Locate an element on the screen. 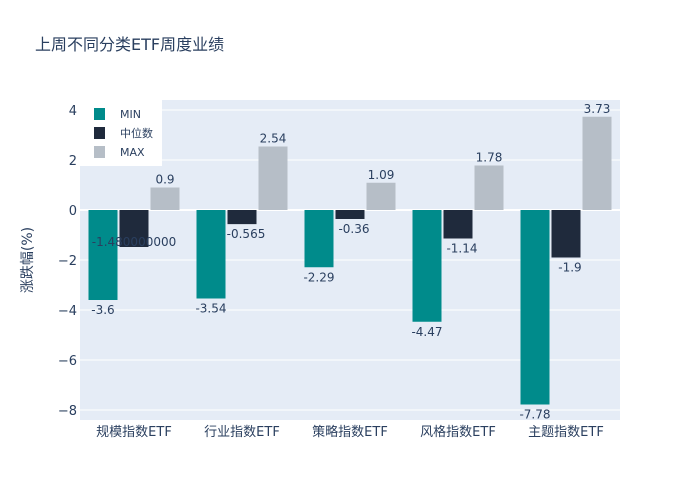 This screenshot has height=500, width=700. data-label: -3.6 is located at coordinates (102, 310).